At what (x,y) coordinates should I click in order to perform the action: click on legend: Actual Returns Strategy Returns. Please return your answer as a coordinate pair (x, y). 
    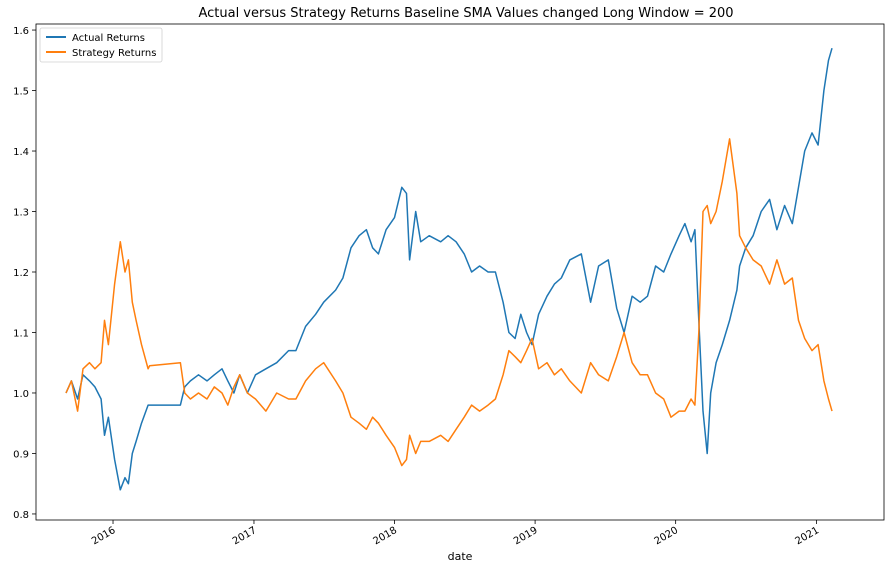
    Looking at the image, I should click on (101, 45).